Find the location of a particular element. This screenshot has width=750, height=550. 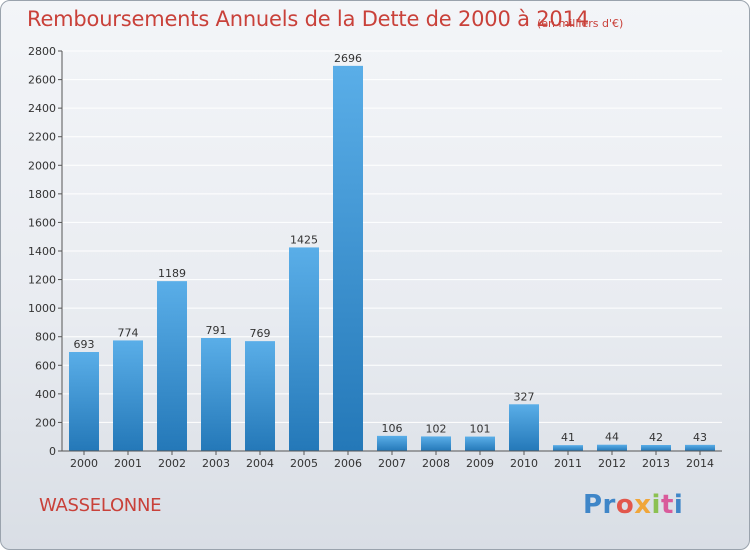

value-label: 1189 is located at coordinates (172, 273).